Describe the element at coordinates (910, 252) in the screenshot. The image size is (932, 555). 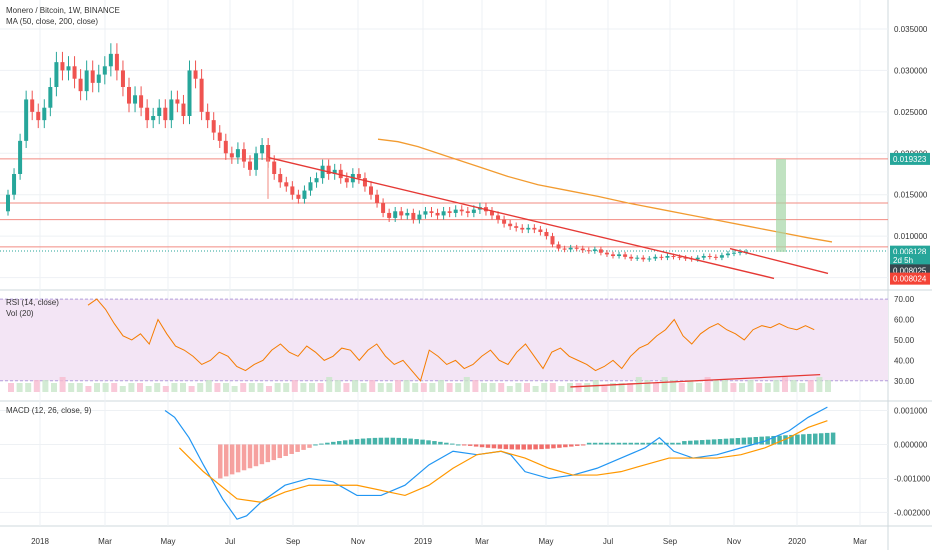
I see `price-label-text: 0.008128` at that location.